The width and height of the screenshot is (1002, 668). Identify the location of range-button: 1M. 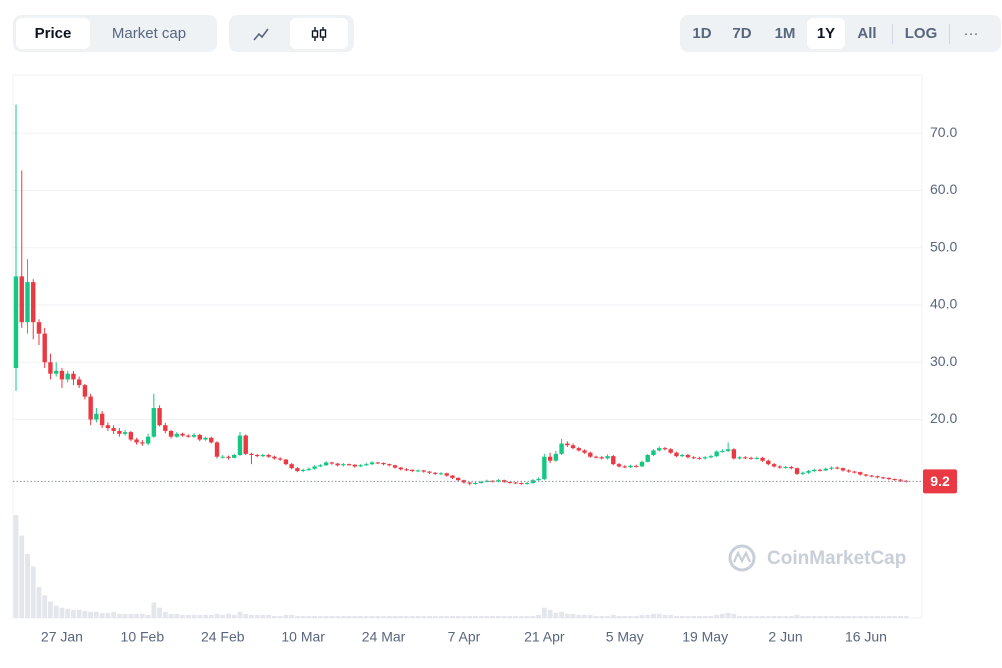
(785, 33).